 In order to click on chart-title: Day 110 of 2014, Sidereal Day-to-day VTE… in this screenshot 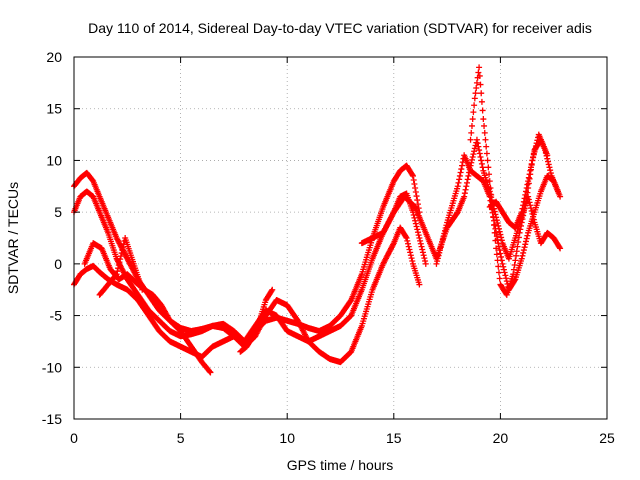, I will do `click(340, 28)`.